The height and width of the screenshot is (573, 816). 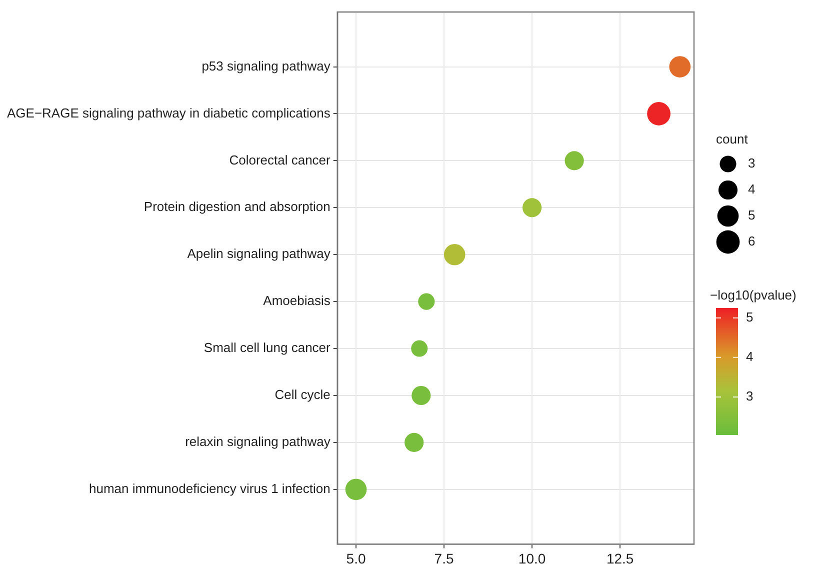 What do you see at coordinates (620, 558) in the screenshot?
I see `x-tick-label: 12.5` at bounding box center [620, 558].